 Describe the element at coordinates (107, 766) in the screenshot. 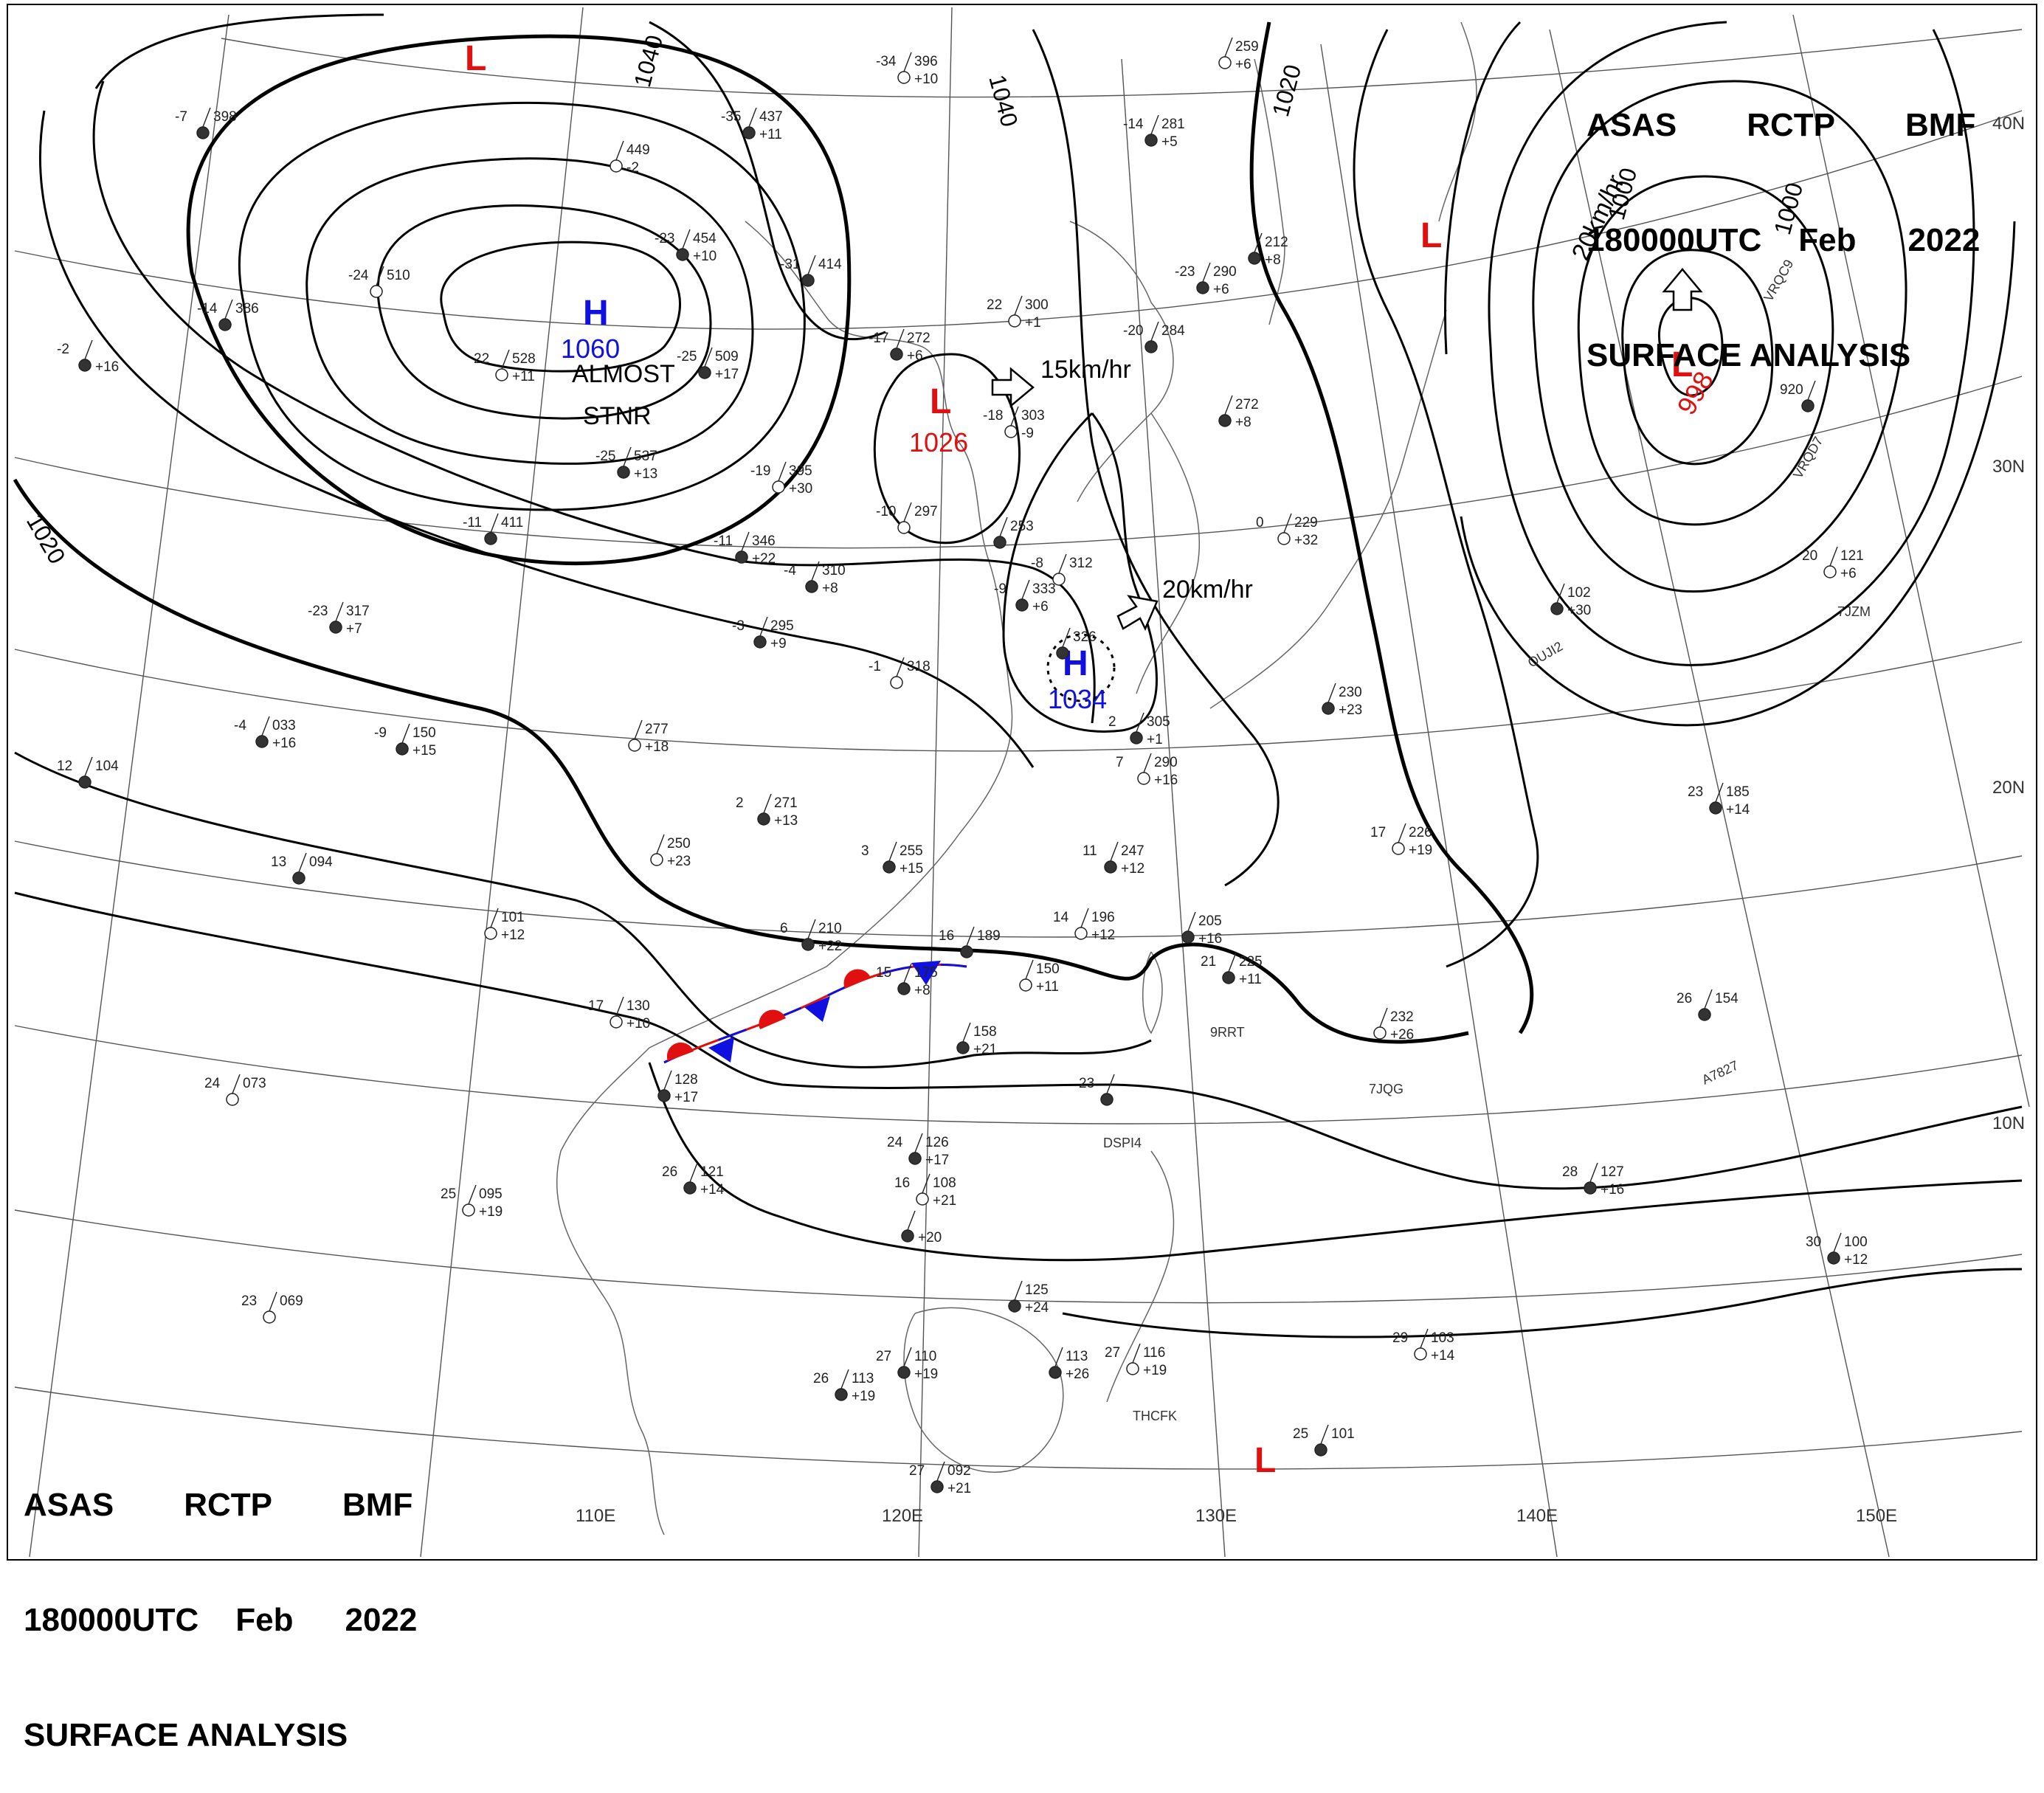

I see `station-pressure: 104` at that location.